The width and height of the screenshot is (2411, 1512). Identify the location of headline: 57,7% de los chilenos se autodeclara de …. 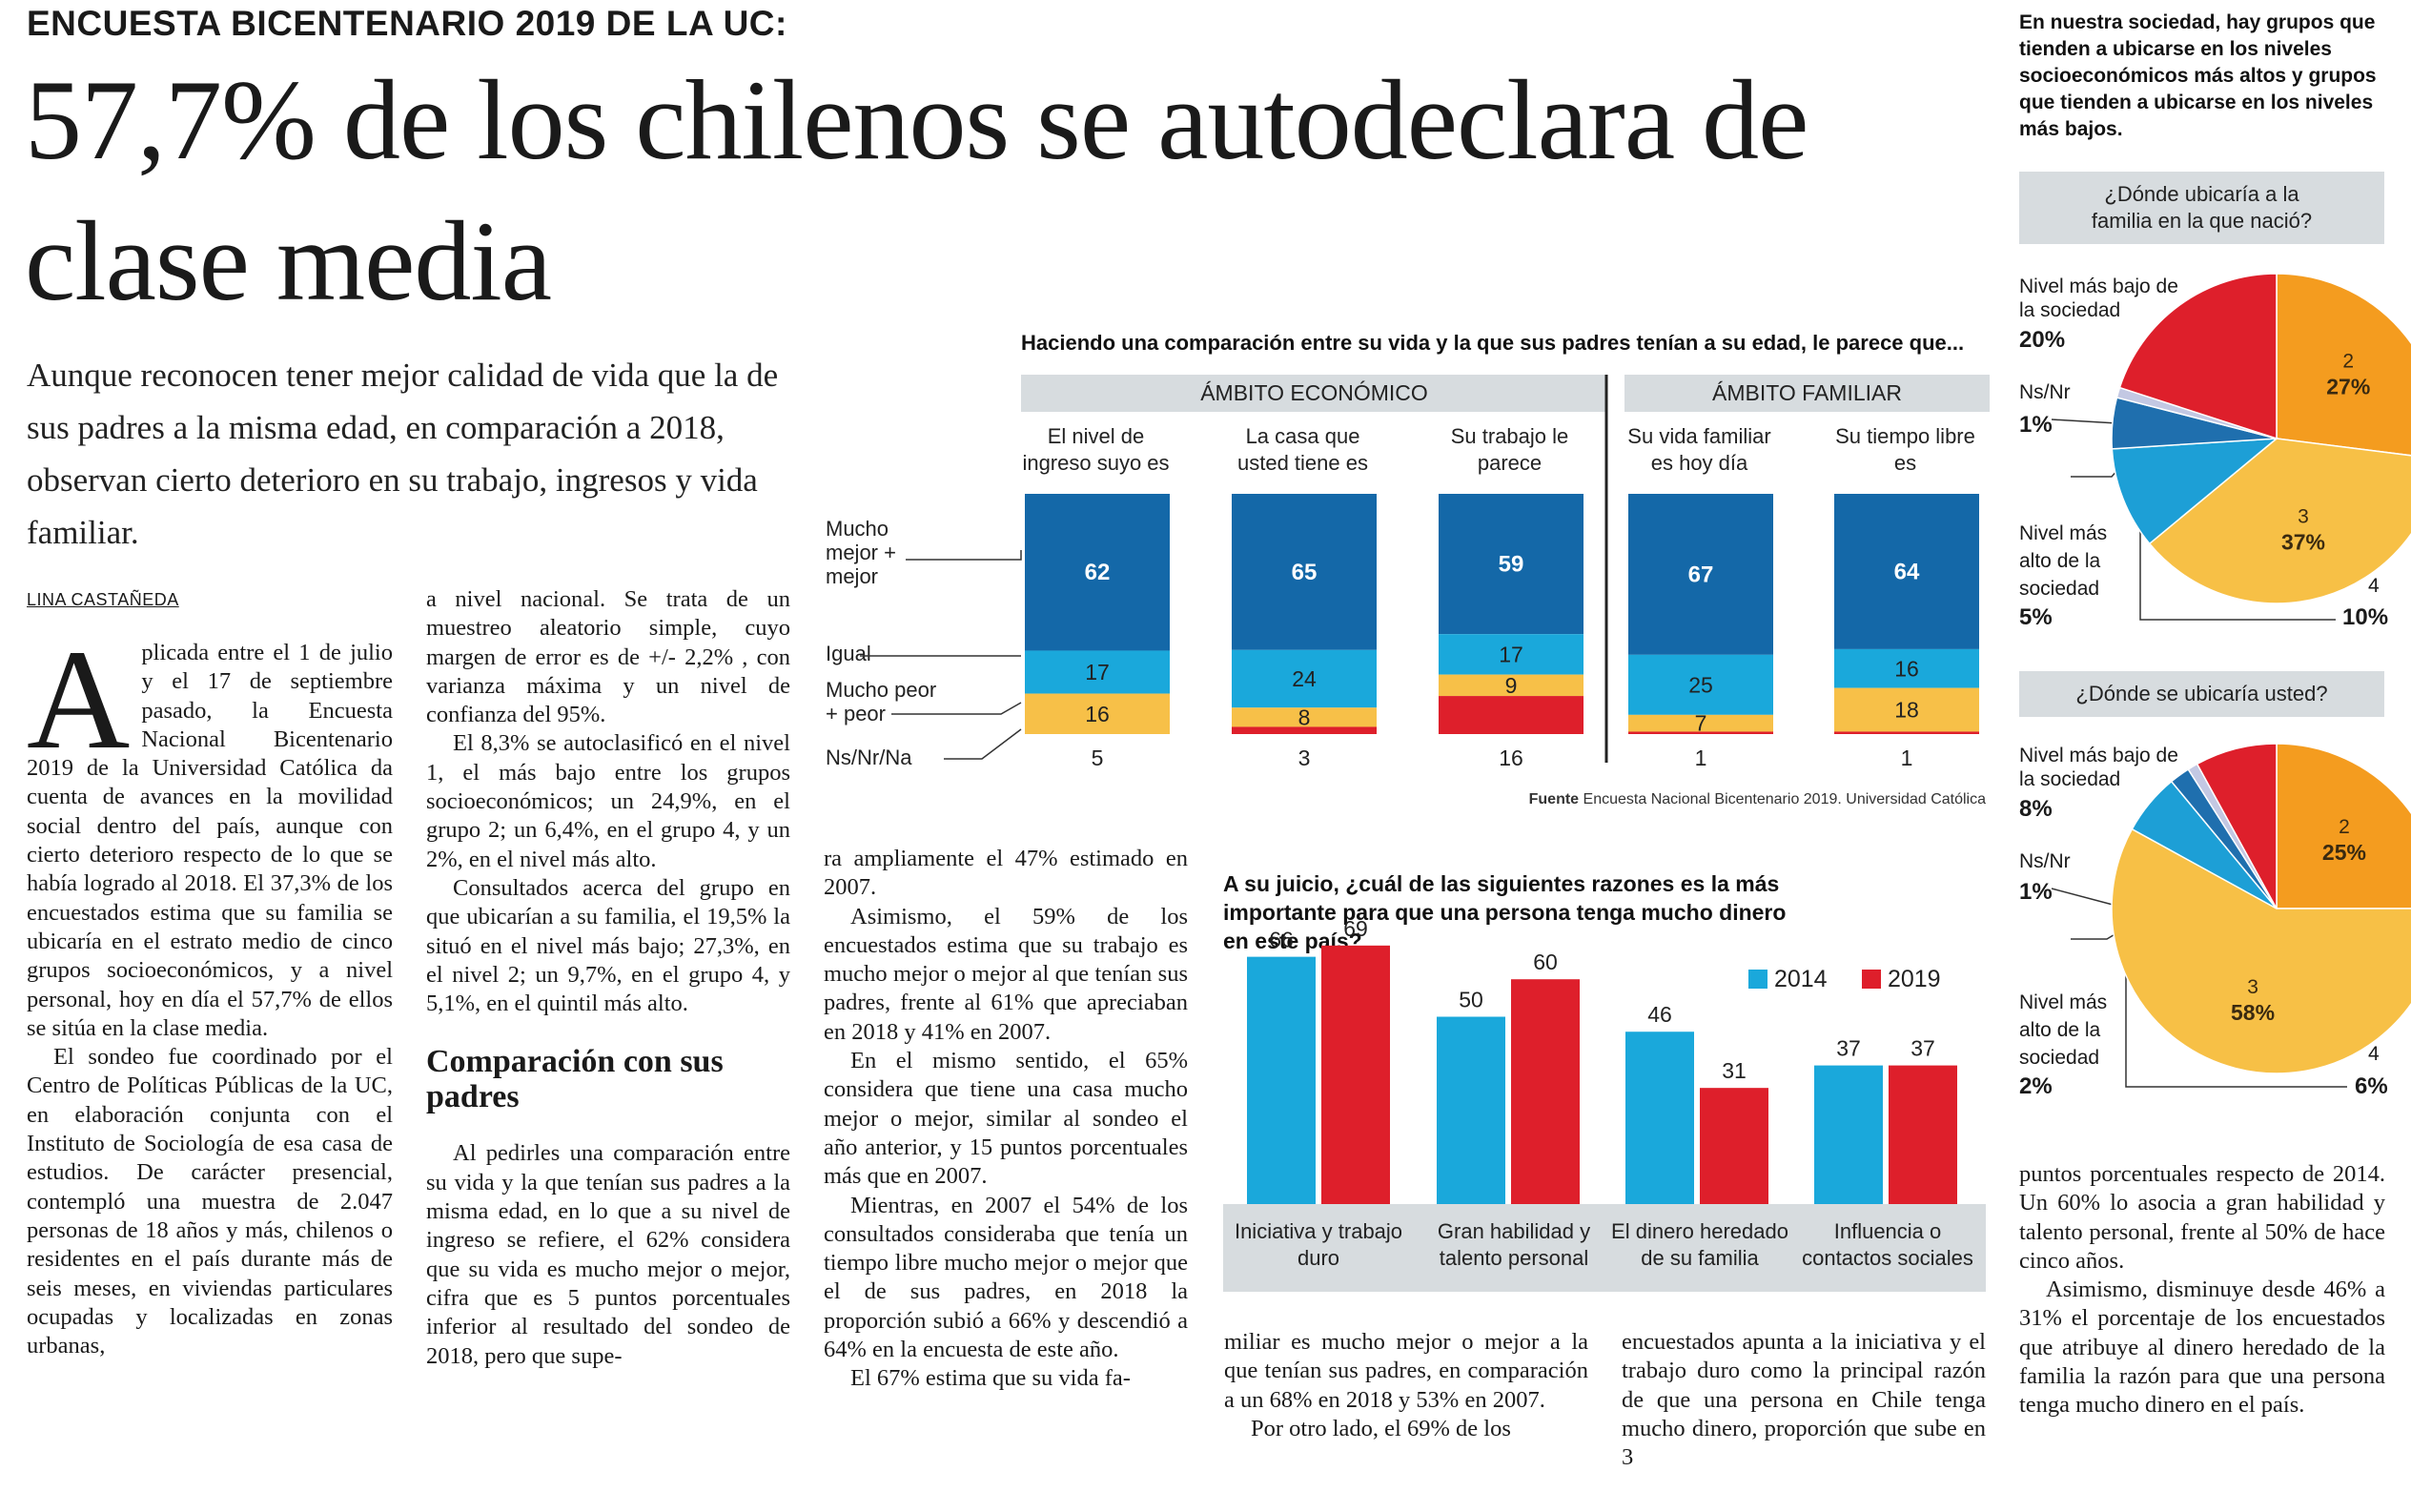
(916, 190).